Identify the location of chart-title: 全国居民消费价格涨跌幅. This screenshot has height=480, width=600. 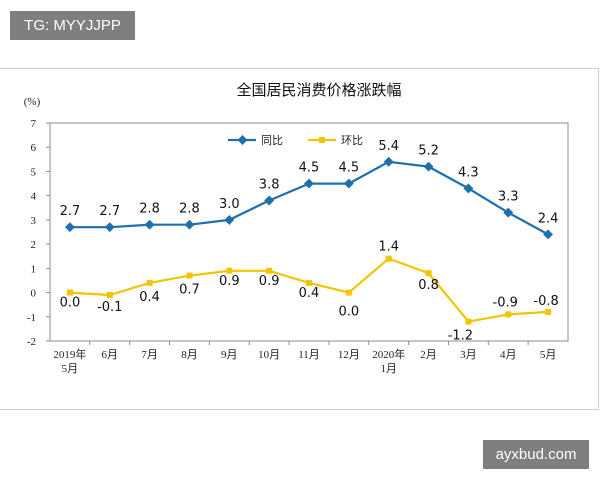
(318, 90).